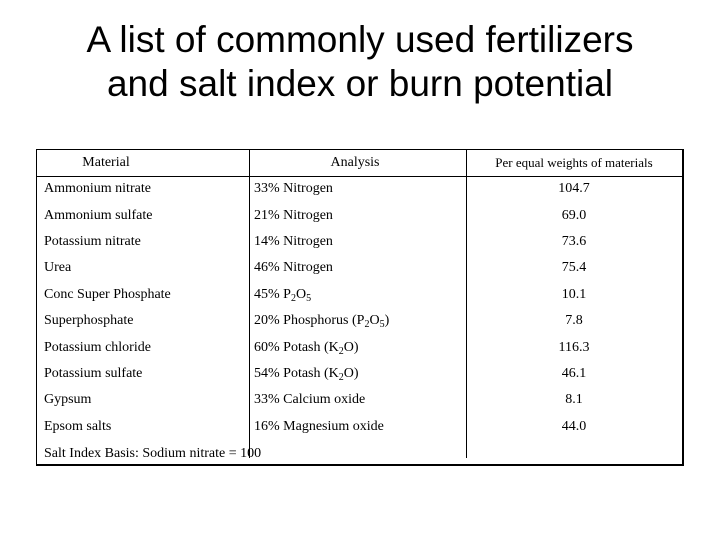 This screenshot has width=720, height=540. What do you see at coordinates (293, 268) in the screenshot?
I see `cell-analysis: 46% Nitrogen` at bounding box center [293, 268].